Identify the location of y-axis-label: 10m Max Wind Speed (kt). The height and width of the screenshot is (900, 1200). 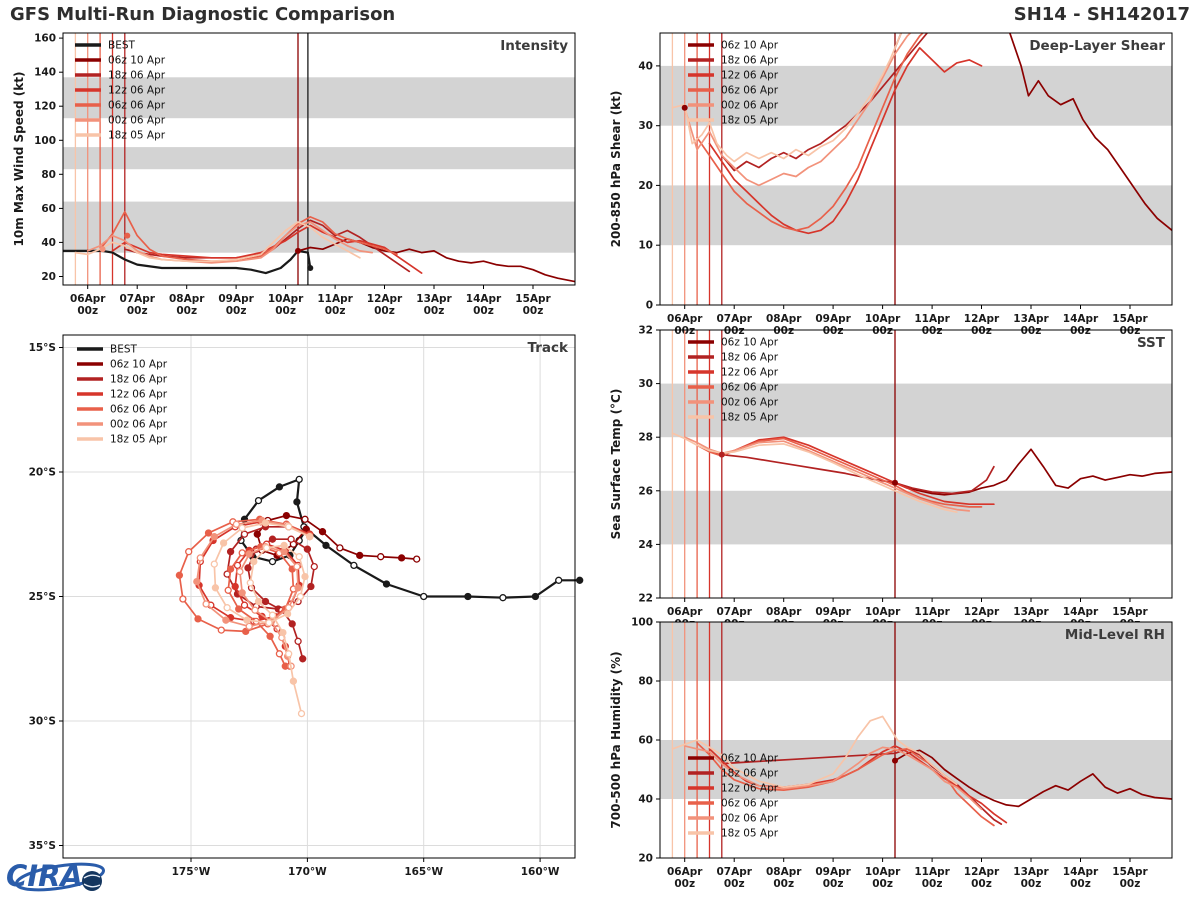
(19, 159).